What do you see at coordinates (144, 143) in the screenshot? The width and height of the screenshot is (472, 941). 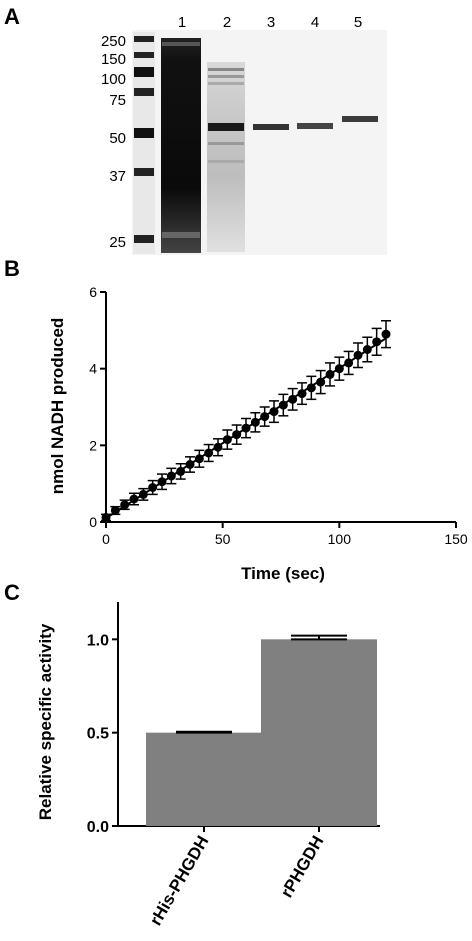 I see `ladder-lane` at bounding box center [144, 143].